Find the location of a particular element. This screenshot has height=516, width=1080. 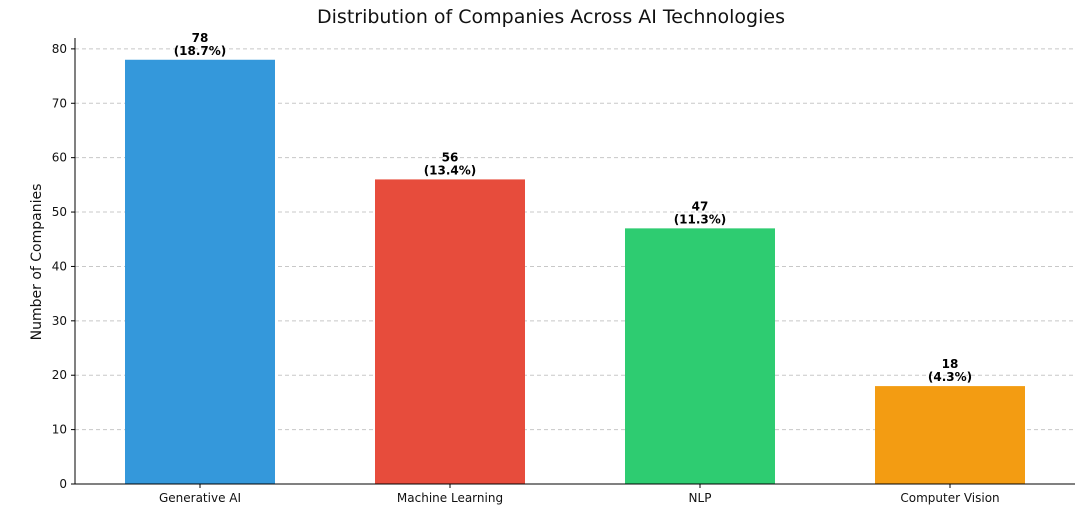

y-tick-label: 40 is located at coordinates (59, 266).